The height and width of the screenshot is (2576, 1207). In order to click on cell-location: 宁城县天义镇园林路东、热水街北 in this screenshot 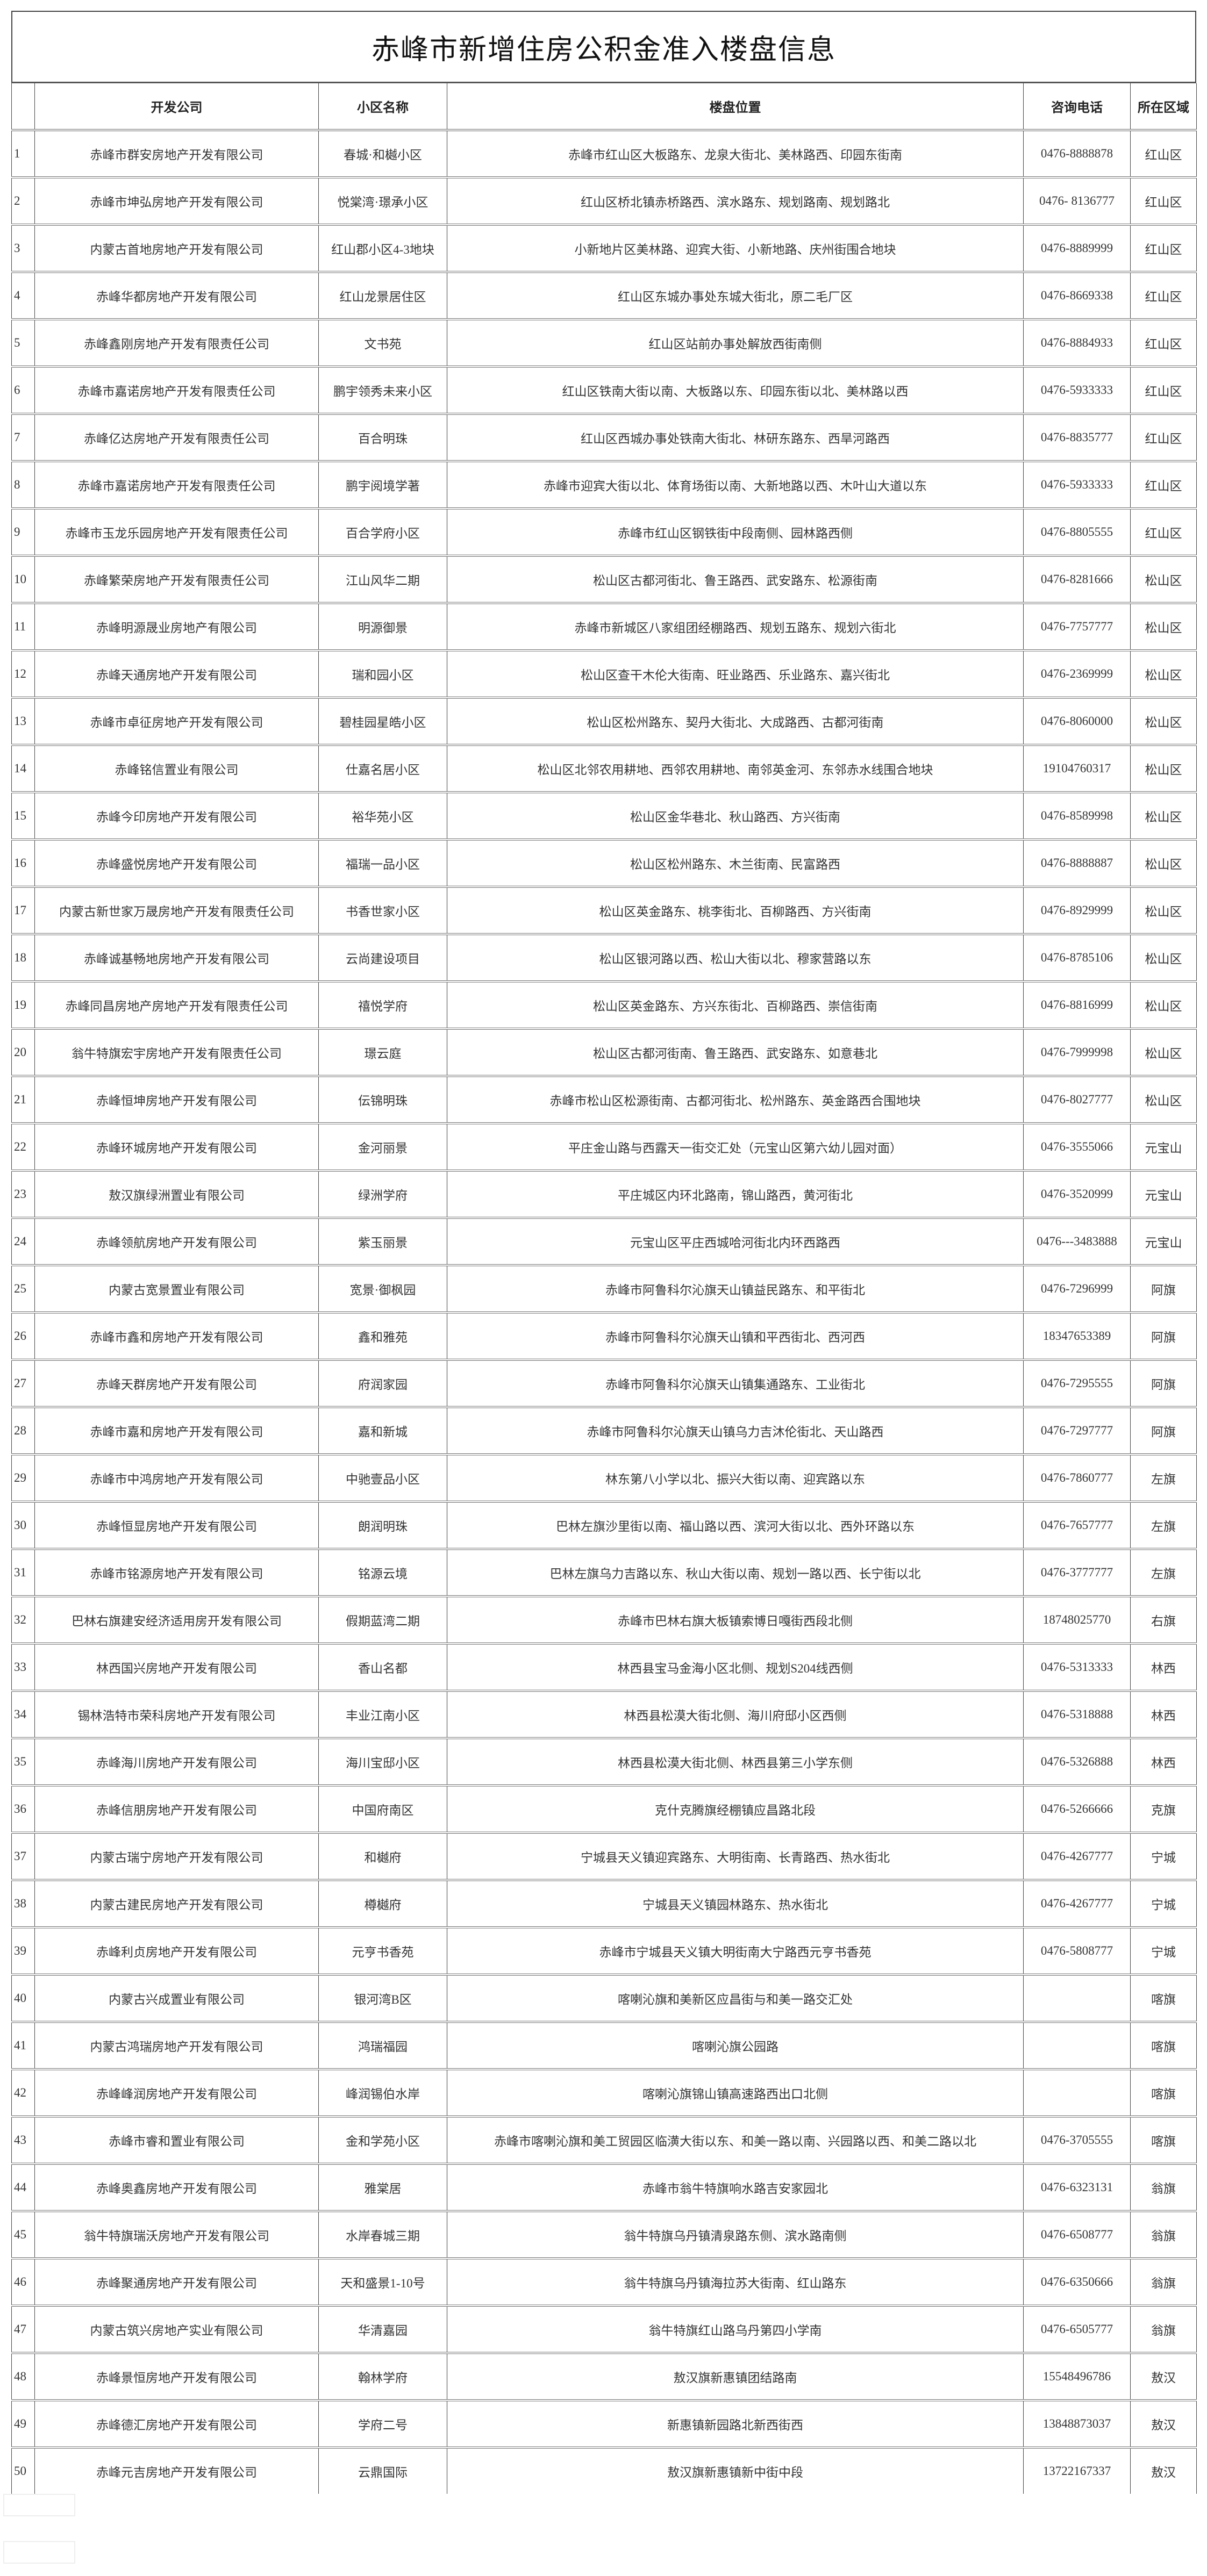, I will do `click(735, 1904)`.